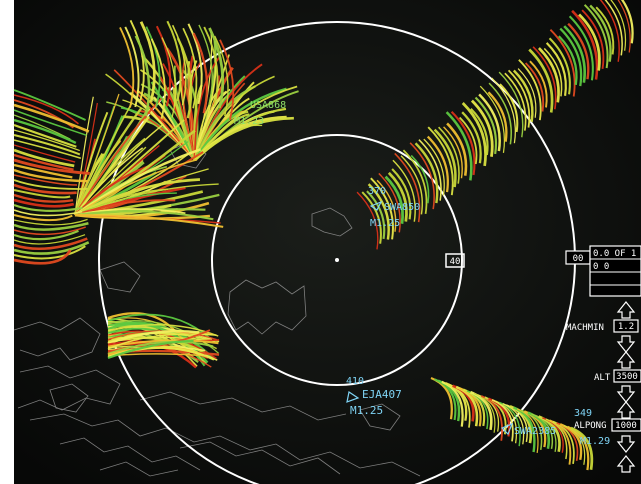  What do you see at coordinates (353, 397) in the screenshot?
I see `aircraft-ac3-symbol-icon` at bounding box center [353, 397].